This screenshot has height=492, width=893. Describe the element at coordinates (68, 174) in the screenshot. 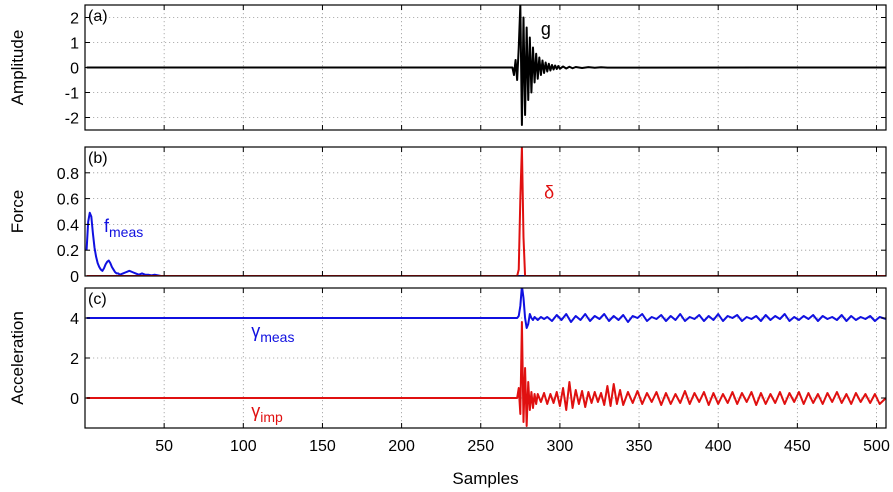

I see `y-tick-label: 0.8` at that location.